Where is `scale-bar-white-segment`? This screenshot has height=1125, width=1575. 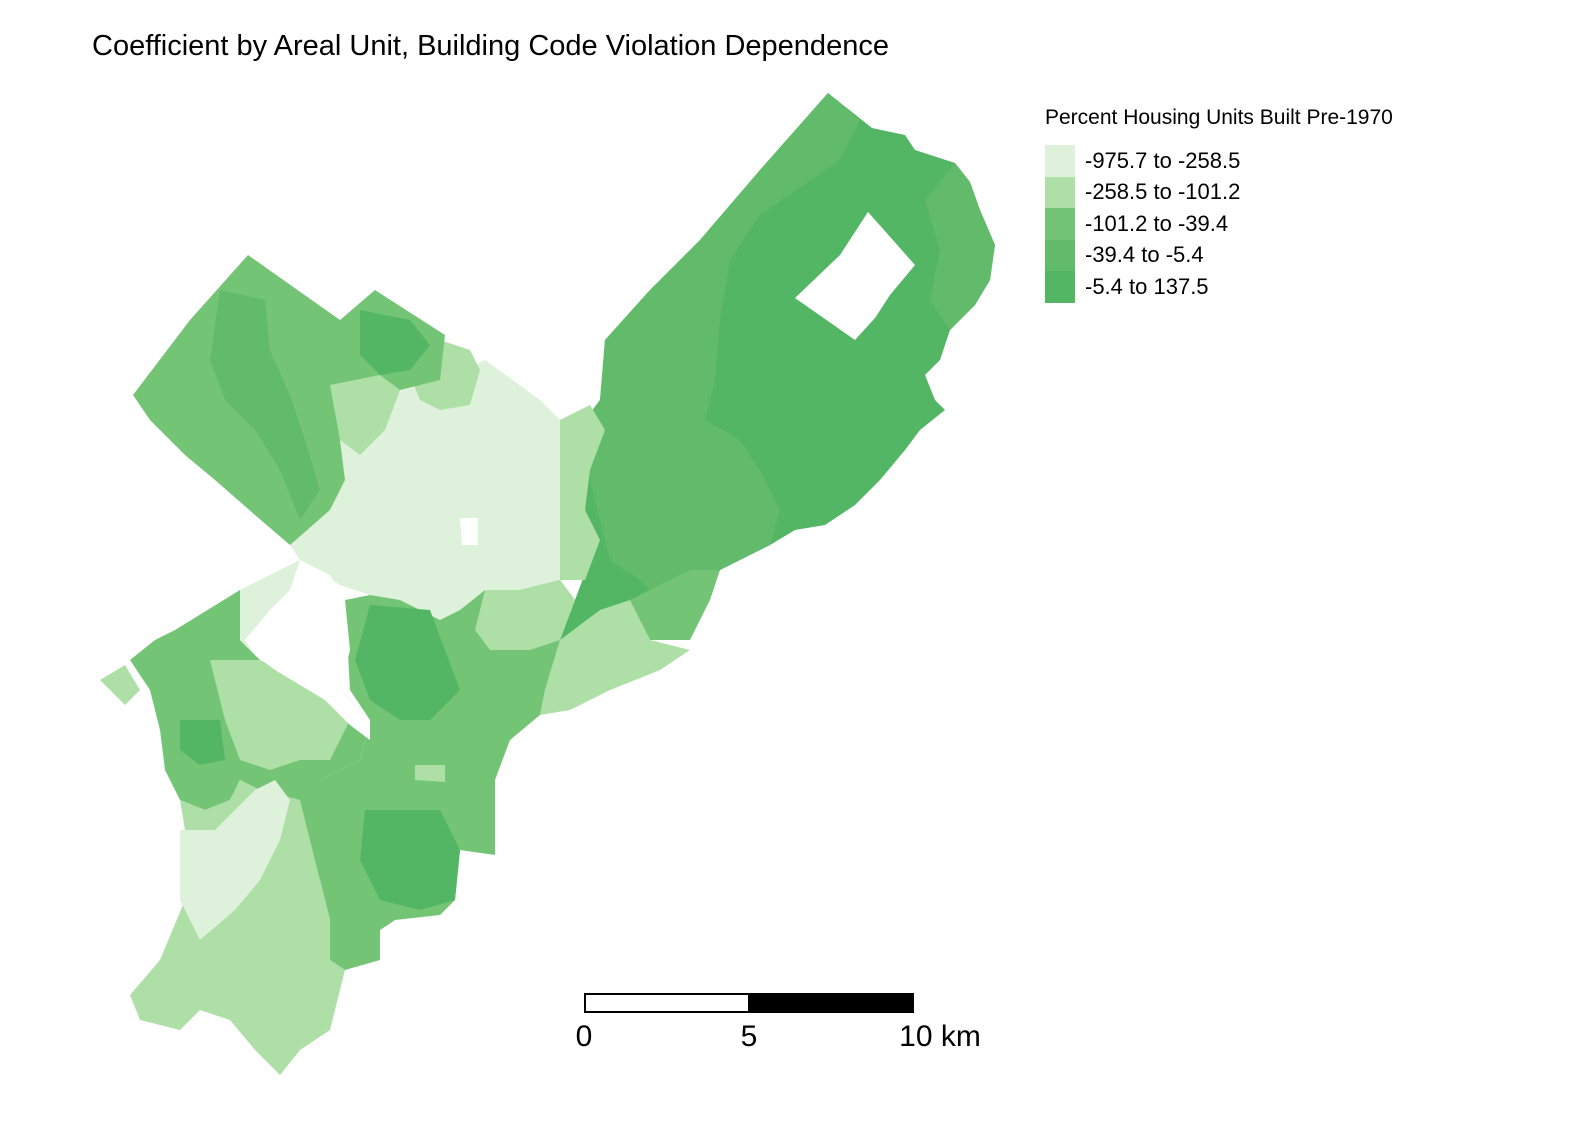 scale-bar-white-segment is located at coordinates (667, 1003).